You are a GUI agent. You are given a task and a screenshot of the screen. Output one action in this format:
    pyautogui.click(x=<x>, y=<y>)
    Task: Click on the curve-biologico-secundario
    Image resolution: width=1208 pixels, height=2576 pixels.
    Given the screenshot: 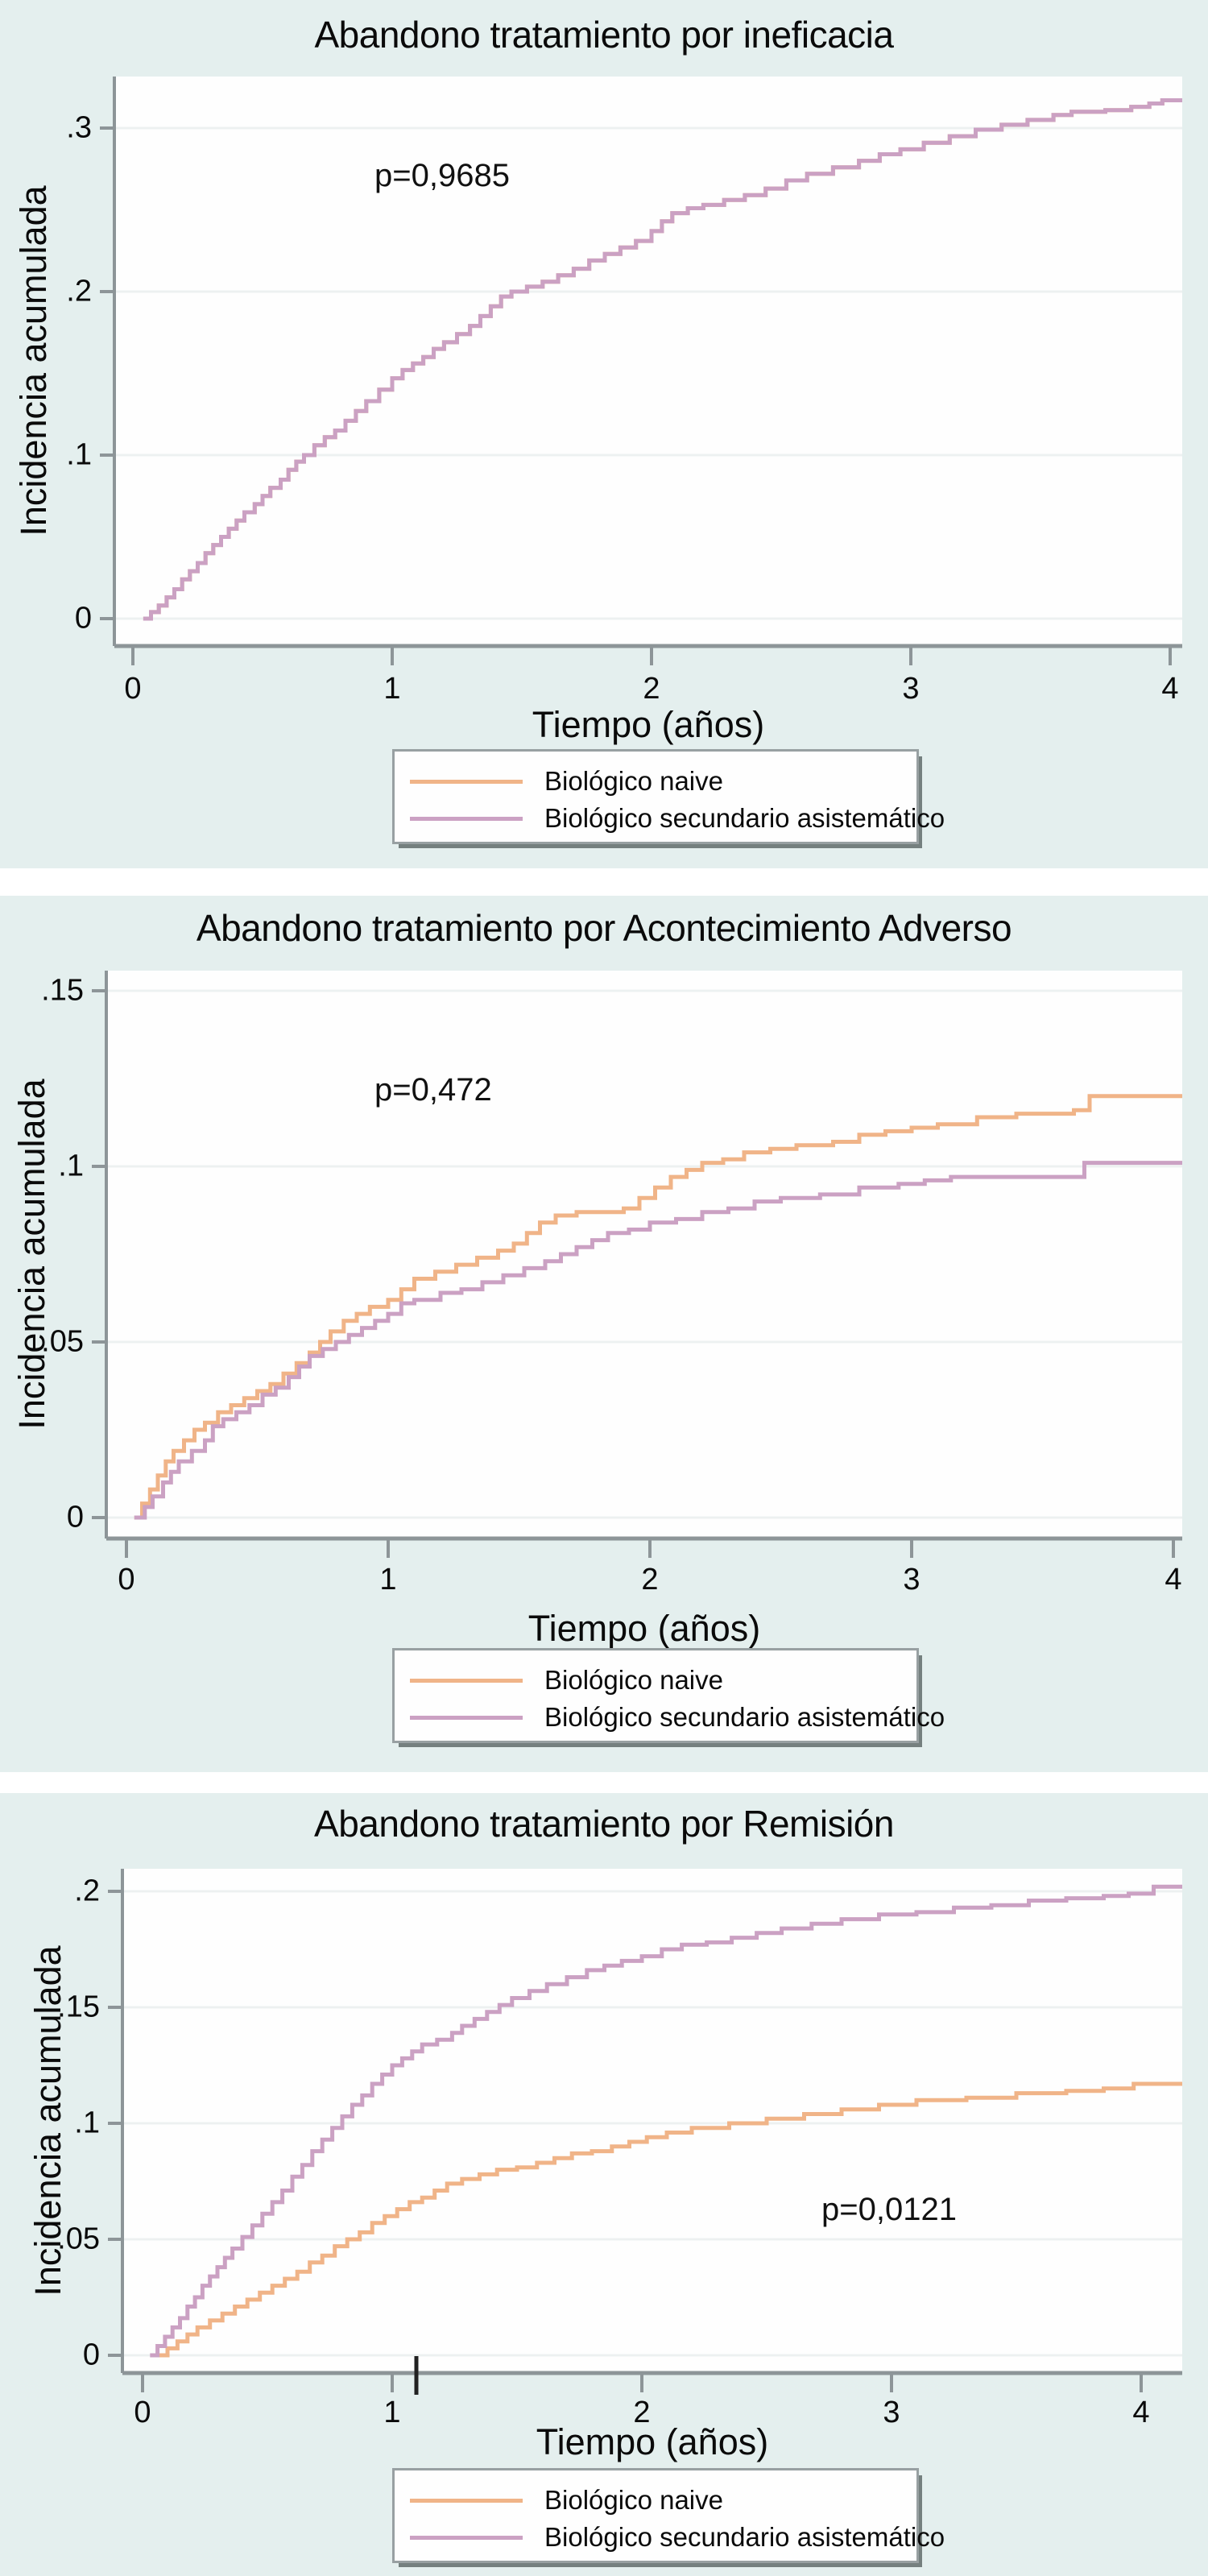 What is the action you would take?
    pyautogui.click(x=658, y=1340)
    